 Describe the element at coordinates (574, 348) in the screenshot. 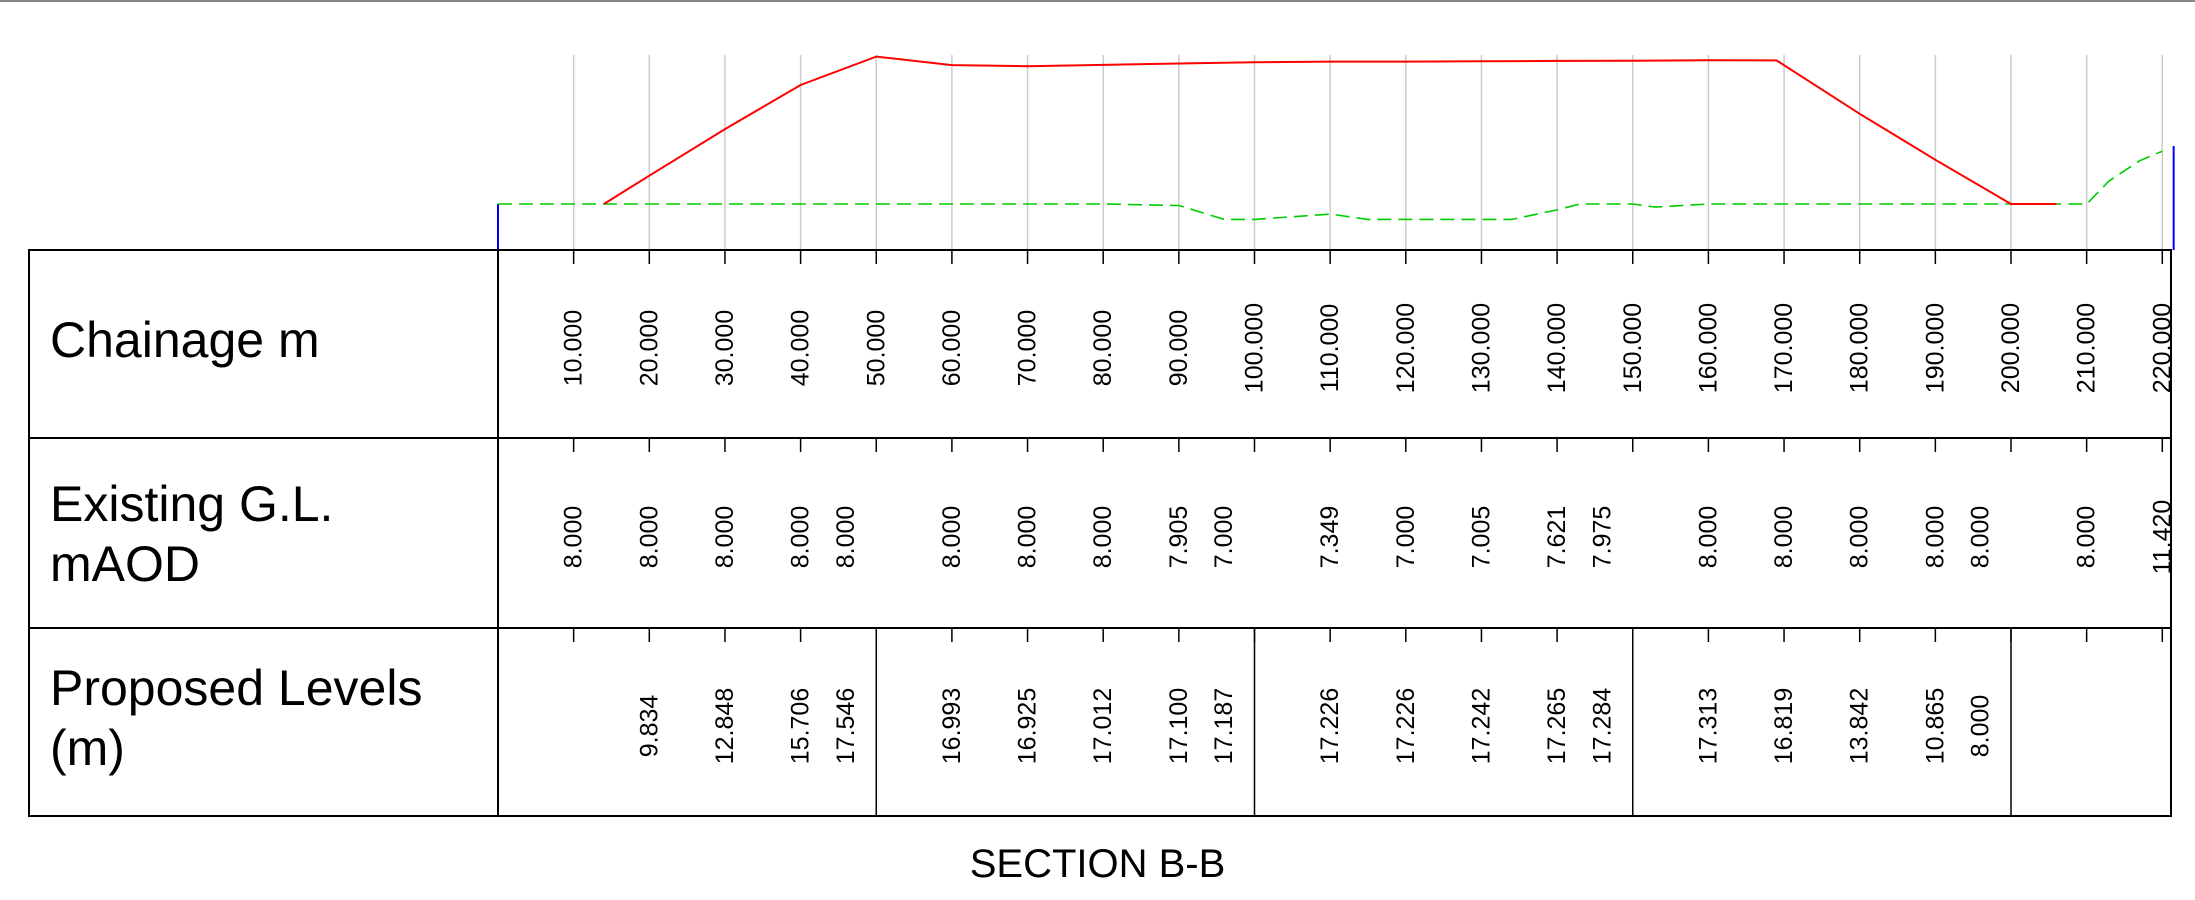

I see `chainage-value: 10.000` at that location.